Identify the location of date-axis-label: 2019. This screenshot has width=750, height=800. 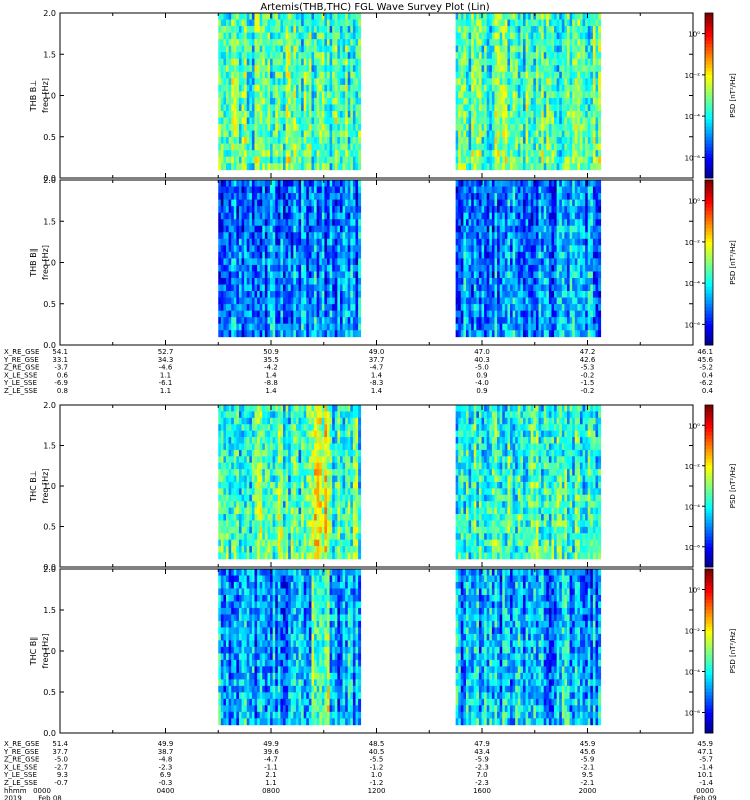
(13, 797).